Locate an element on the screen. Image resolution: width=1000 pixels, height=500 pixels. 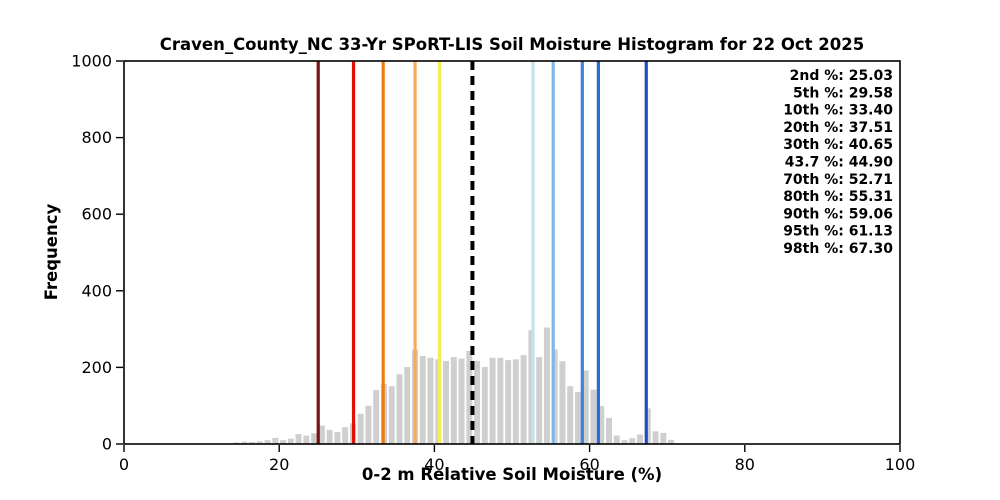
x-tick-label: 40 is located at coordinates (434, 464).